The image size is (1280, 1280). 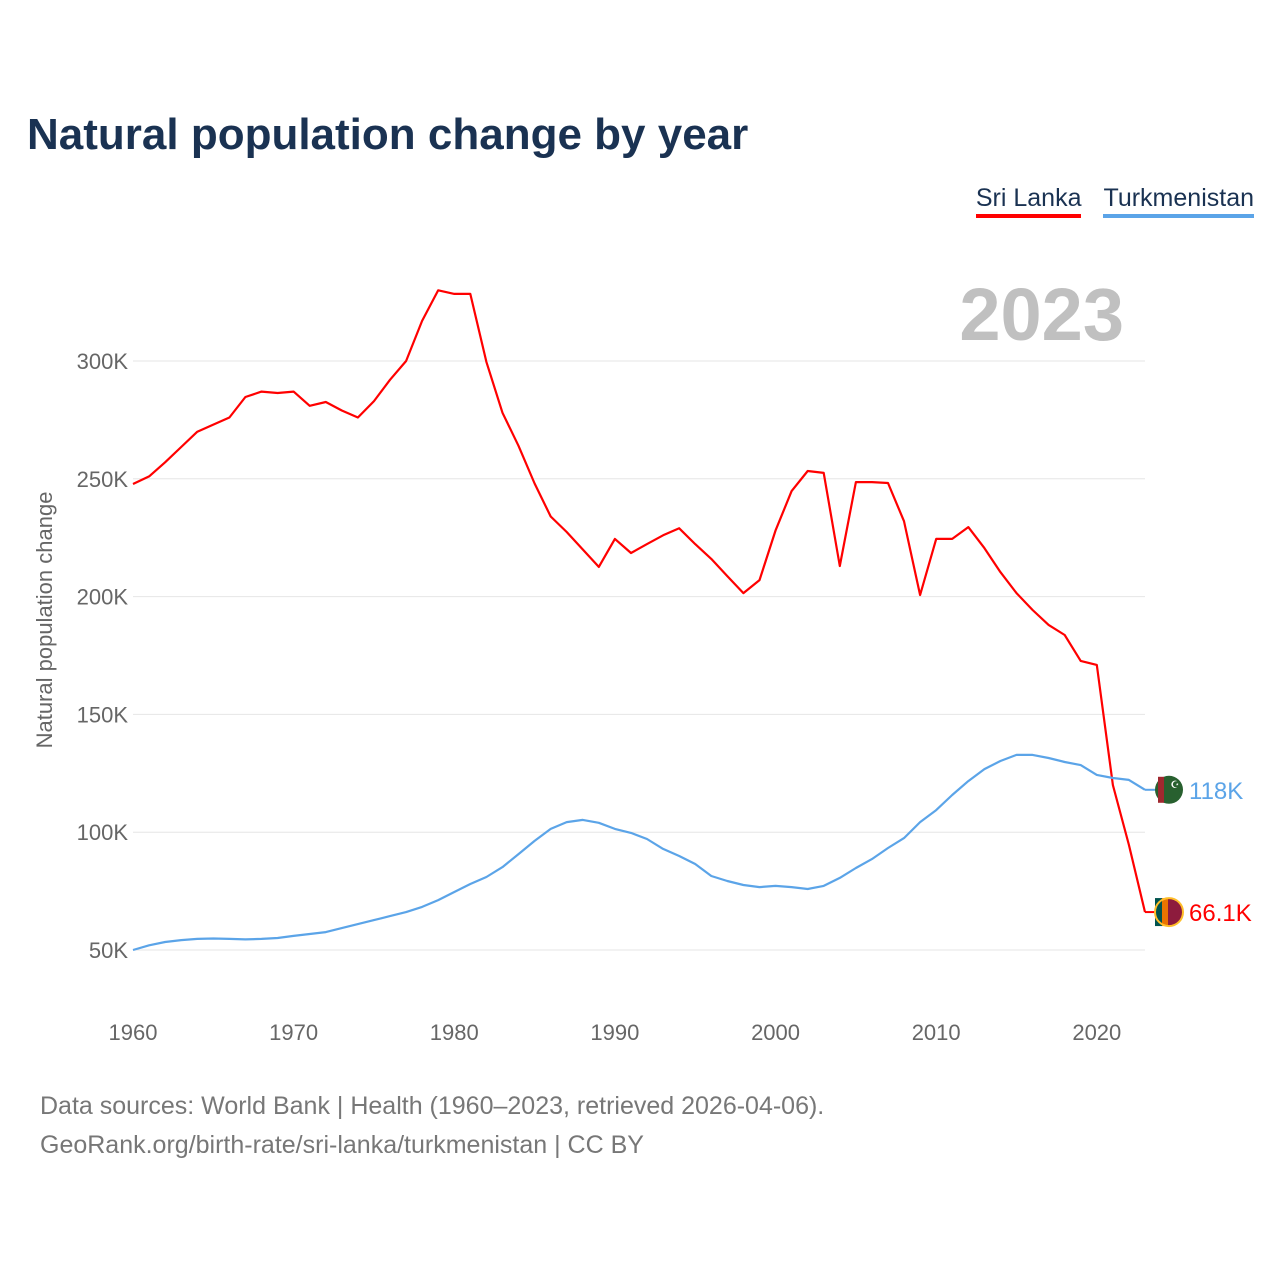 What do you see at coordinates (454, 1032) in the screenshot?
I see `x-tick-label: 1980` at bounding box center [454, 1032].